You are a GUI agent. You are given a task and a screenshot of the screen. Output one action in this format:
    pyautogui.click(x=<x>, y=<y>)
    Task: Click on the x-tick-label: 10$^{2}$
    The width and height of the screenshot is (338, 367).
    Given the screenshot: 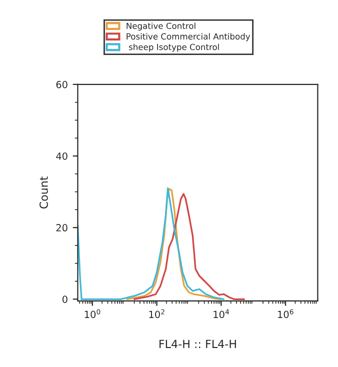 What is the action you would take?
    pyautogui.click(x=156, y=313)
    